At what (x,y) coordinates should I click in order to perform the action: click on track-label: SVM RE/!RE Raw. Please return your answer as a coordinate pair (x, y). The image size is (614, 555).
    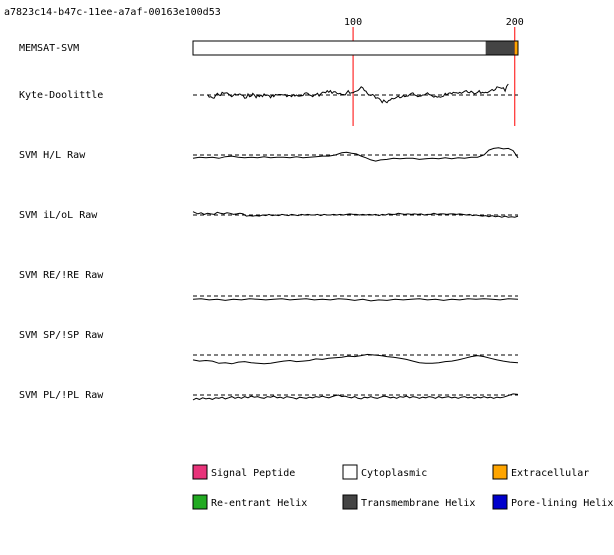
    Looking at the image, I should click on (61, 275).